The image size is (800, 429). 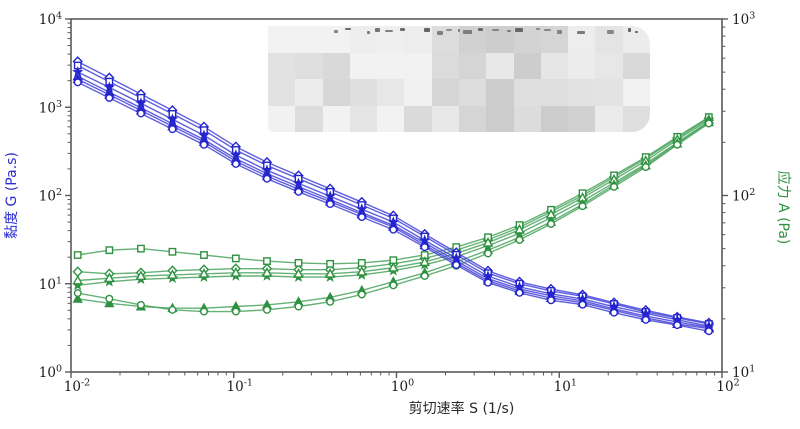 What do you see at coordinates (743, 196) in the screenshot?
I see `y-right-tick-label: 10²` at bounding box center [743, 196].